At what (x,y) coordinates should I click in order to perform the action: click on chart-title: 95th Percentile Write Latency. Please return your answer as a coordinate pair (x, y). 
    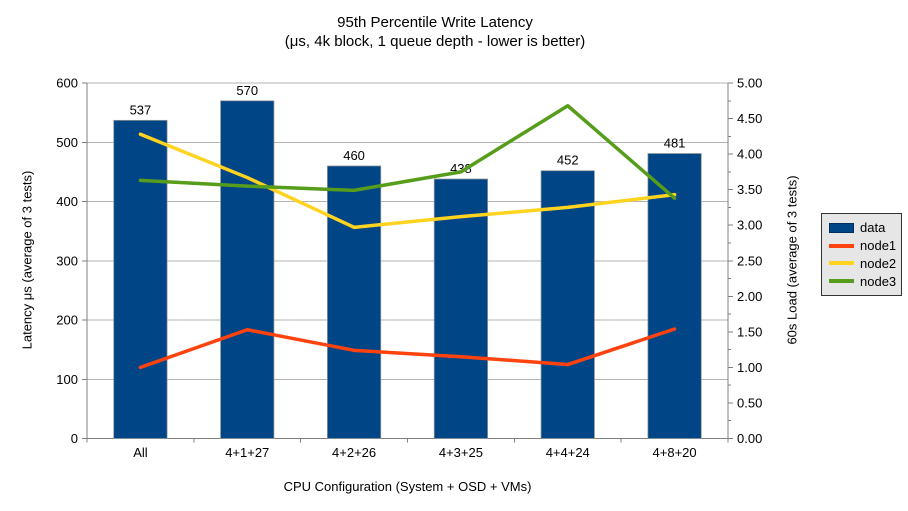
    Looking at the image, I should click on (435, 22).